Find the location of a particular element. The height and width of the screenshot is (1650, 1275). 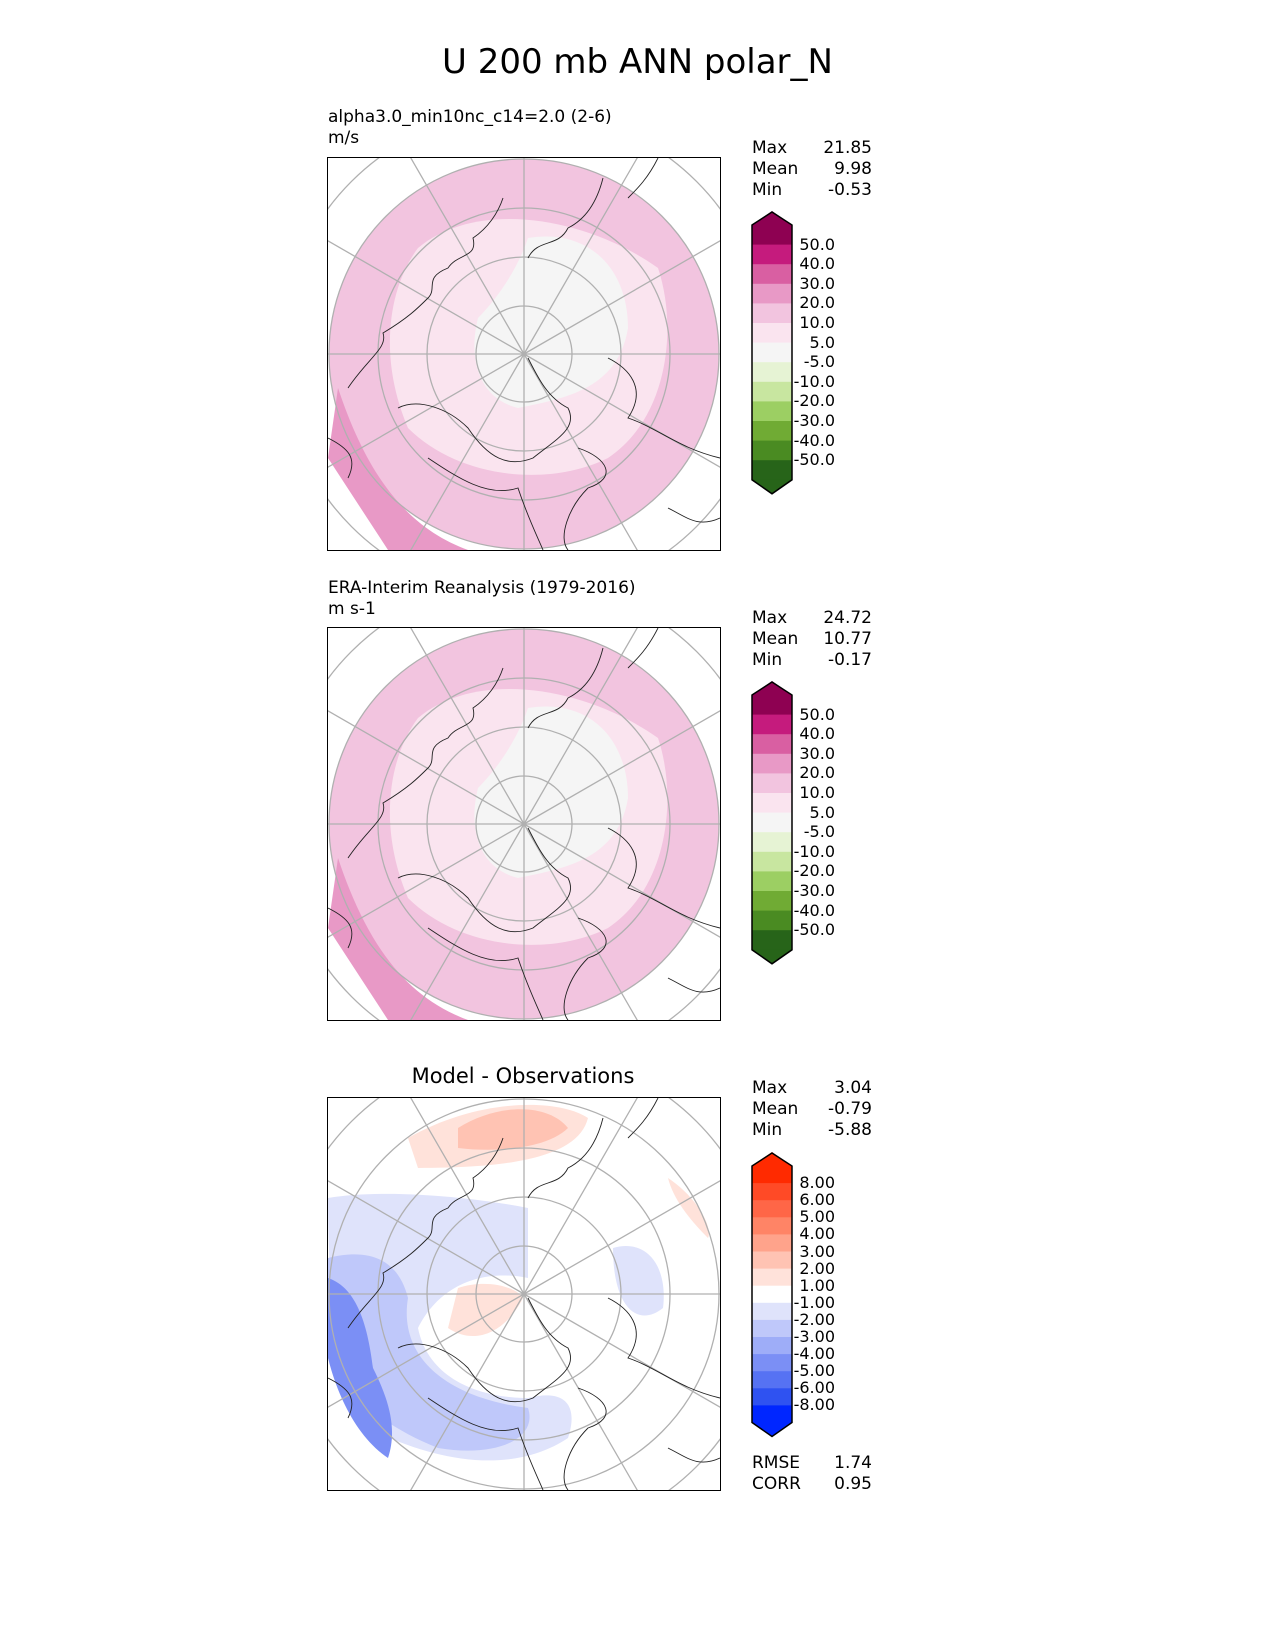

panel-1-stats: Max 21.85 Mean 9.98 Min -0.53 is located at coordinates (812, 169).